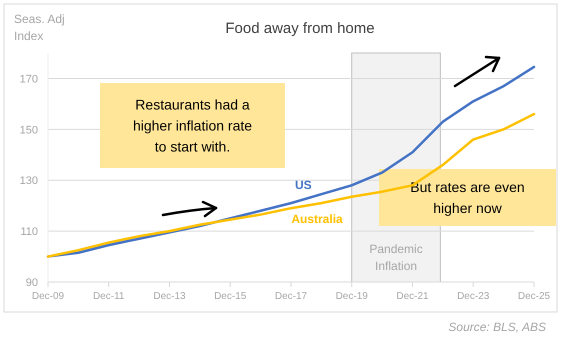 Image resolution: width=566 pixels, height=337 pixels. I want to click on series-label: US, so click(303, 185).